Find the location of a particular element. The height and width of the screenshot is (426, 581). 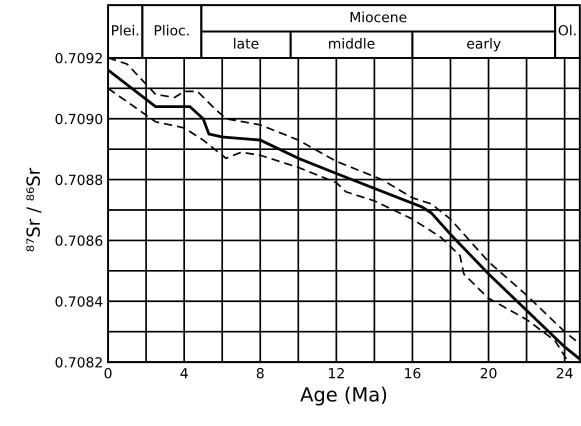

x-tick-label: 0 is located at coordinates (108, 373).